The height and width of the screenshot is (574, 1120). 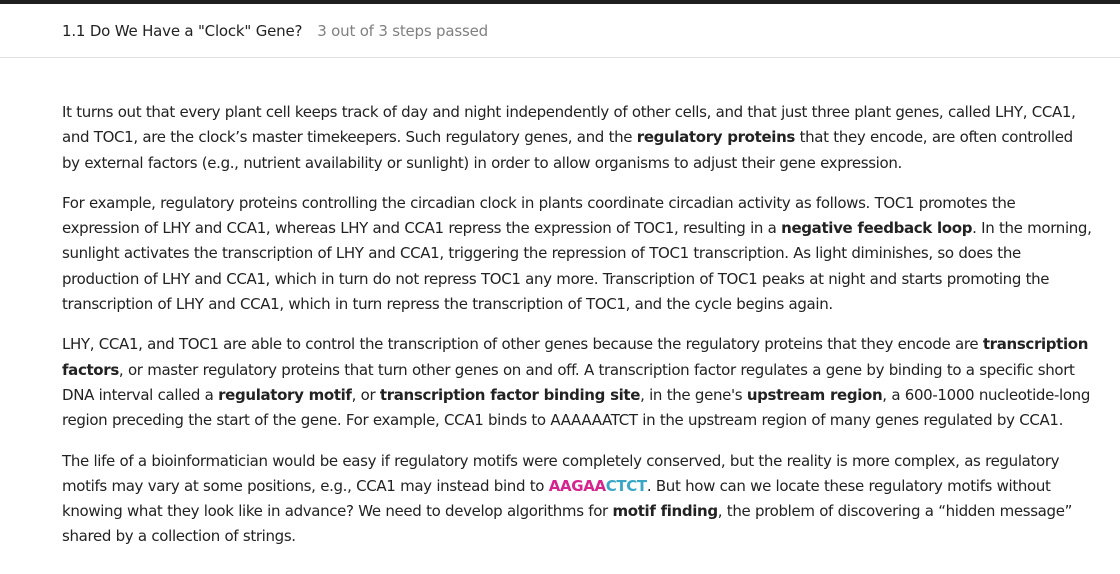 I want to click on dna-sequence: AAGAACTCT, so click(x=598, y=486).